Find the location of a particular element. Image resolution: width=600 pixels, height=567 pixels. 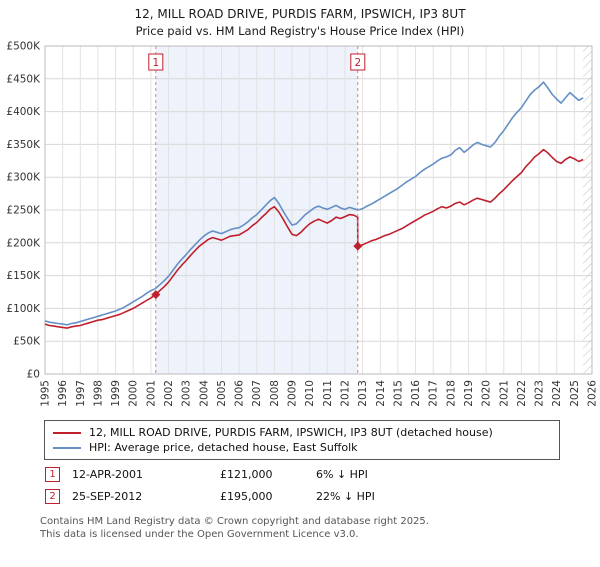

sale-flag-number-2: 2 is located at coordinates (357, 63).